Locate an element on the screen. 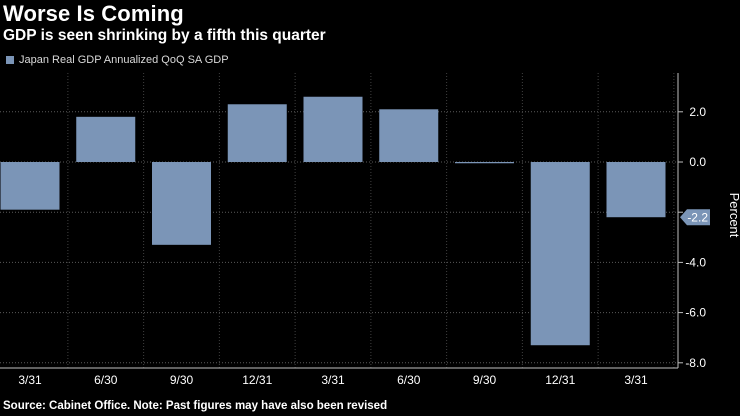  legend: Japan Real GDP Annualized QoQ SA GDP is located at coordinates (117, 60).